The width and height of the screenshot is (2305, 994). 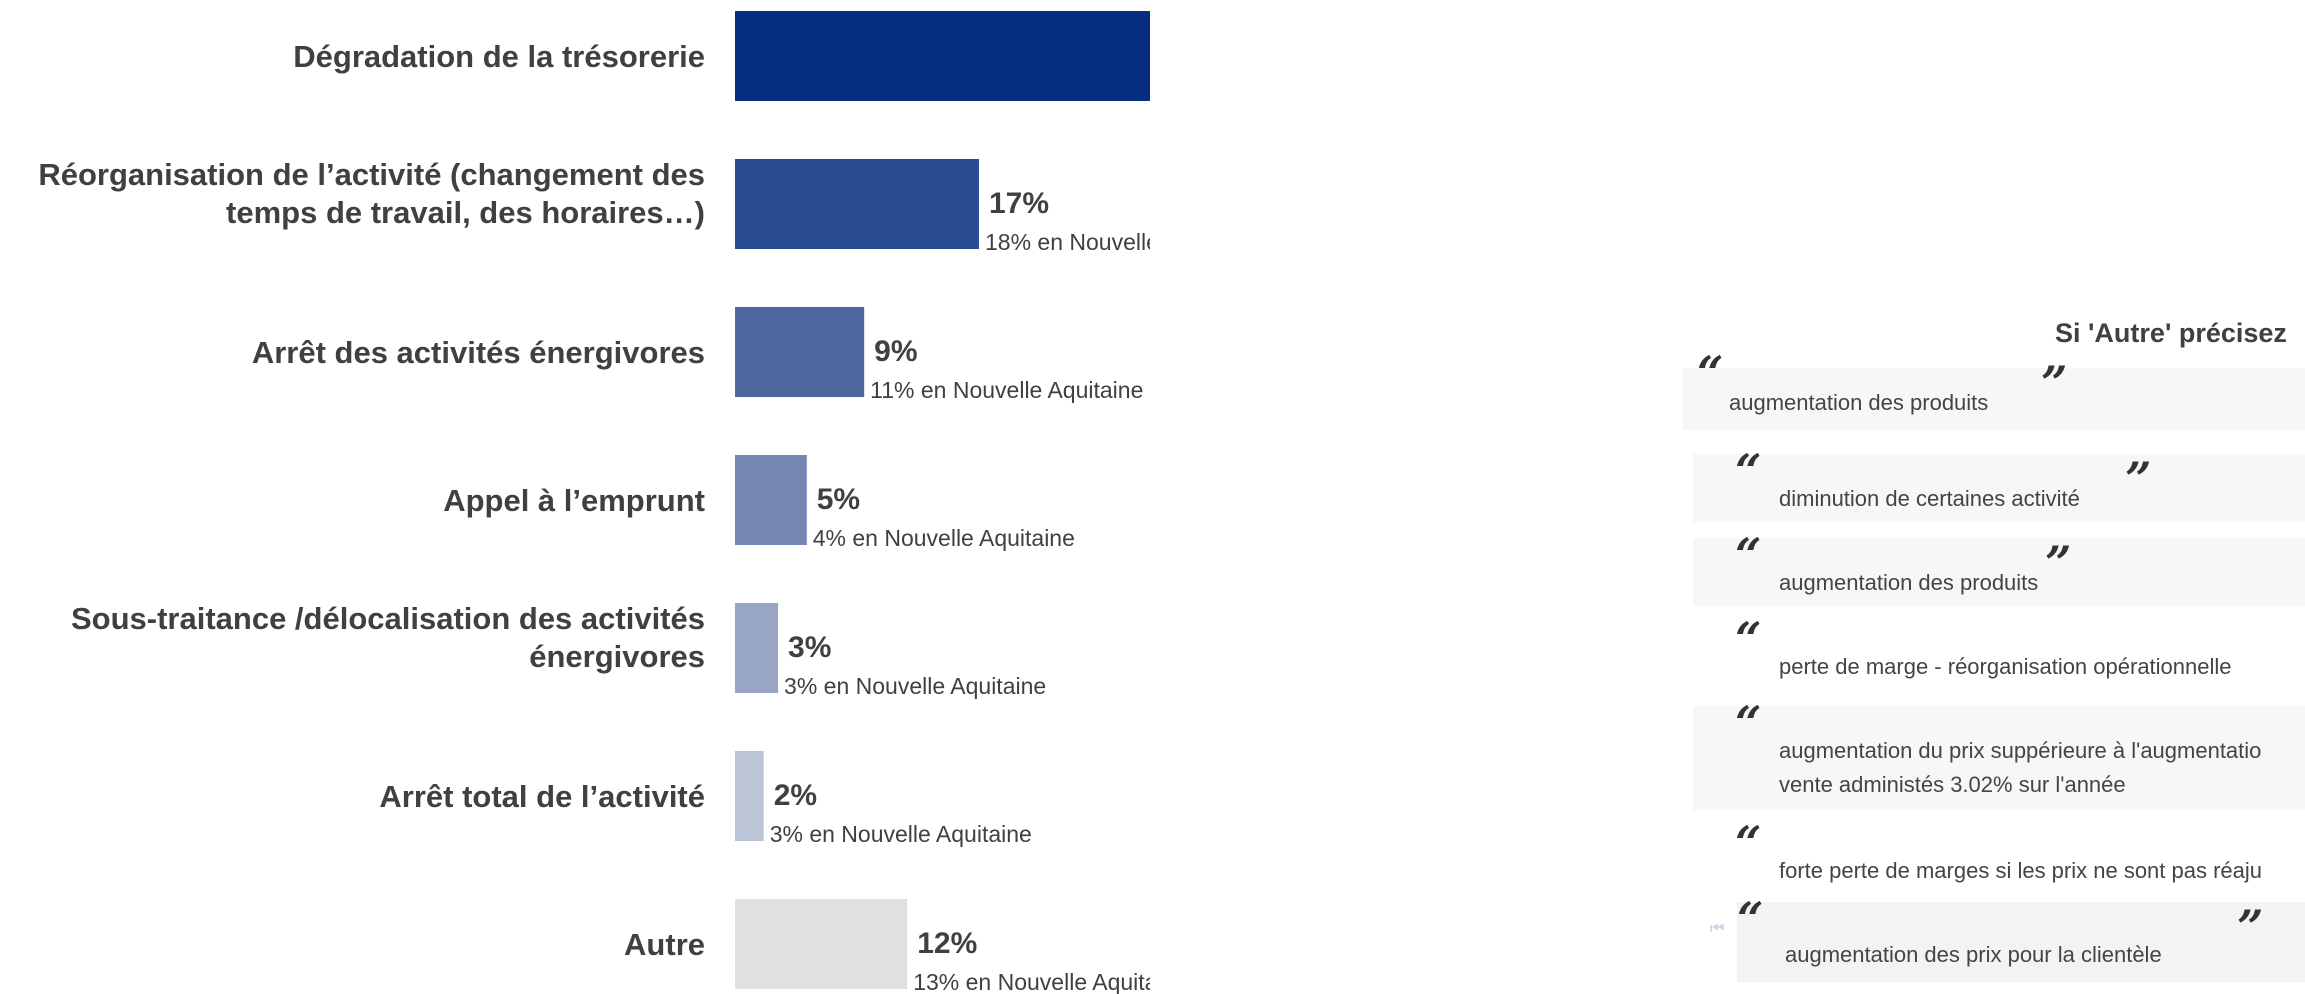 I want to click on region-label: 11% en Nouvelle Aquitaine, so click(x=1006, y=390).